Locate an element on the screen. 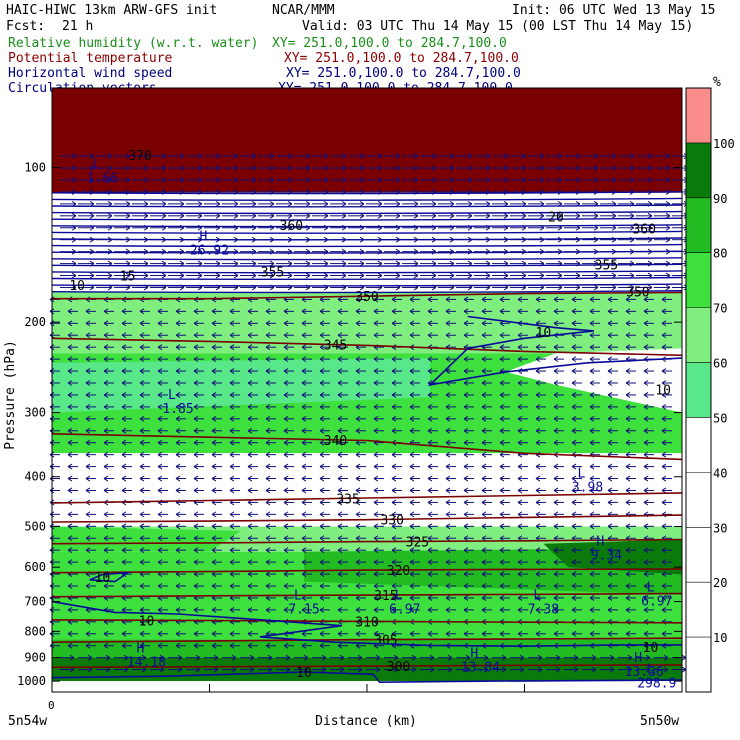  wind-contour-line is located at coordinates (367, 226).